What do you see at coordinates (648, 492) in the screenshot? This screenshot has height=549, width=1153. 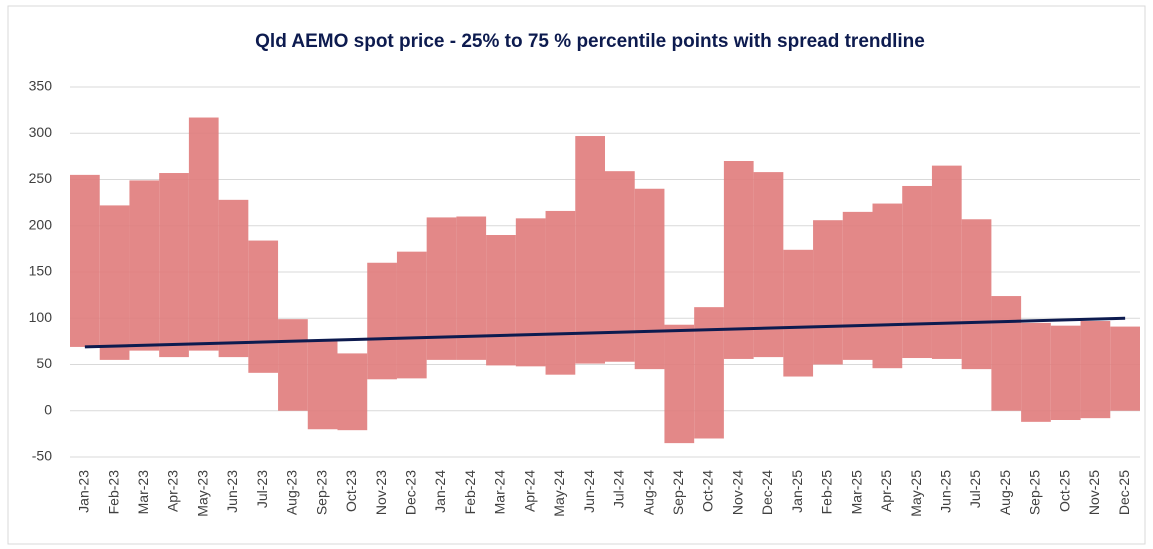 I see `x-tick-label: Aug-24` at bounding box center [648, 492].